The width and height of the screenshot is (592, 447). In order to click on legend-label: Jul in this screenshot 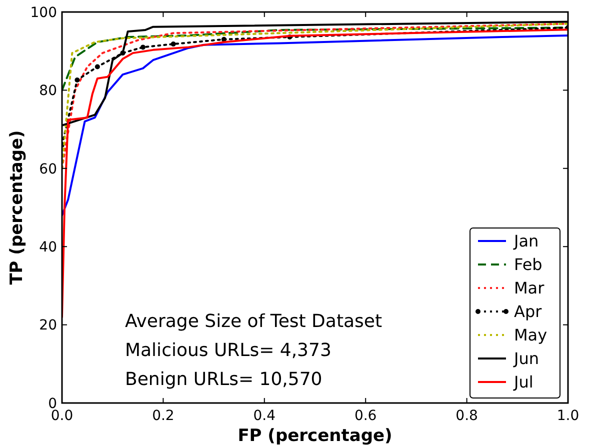, I will do `click(523, 382)`.